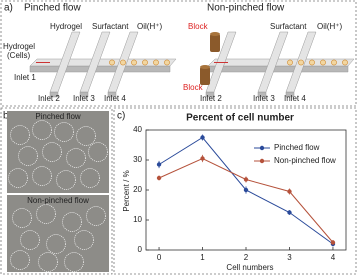 The height and width of the screenshot is (275, 357). I want to click on x-tick-label: 0, so click(159, 257).